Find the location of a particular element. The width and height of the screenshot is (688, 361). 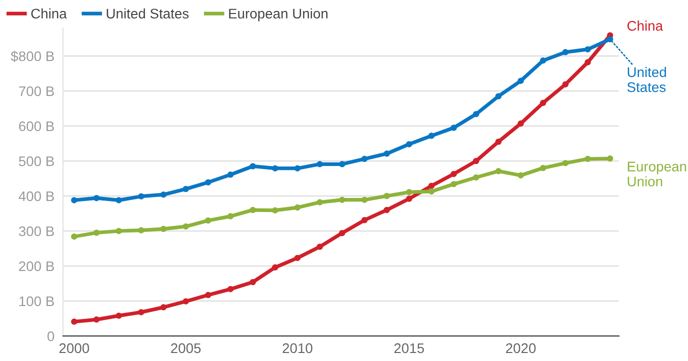

x-tick-label: 2010 is located at coordinates (297, 348).